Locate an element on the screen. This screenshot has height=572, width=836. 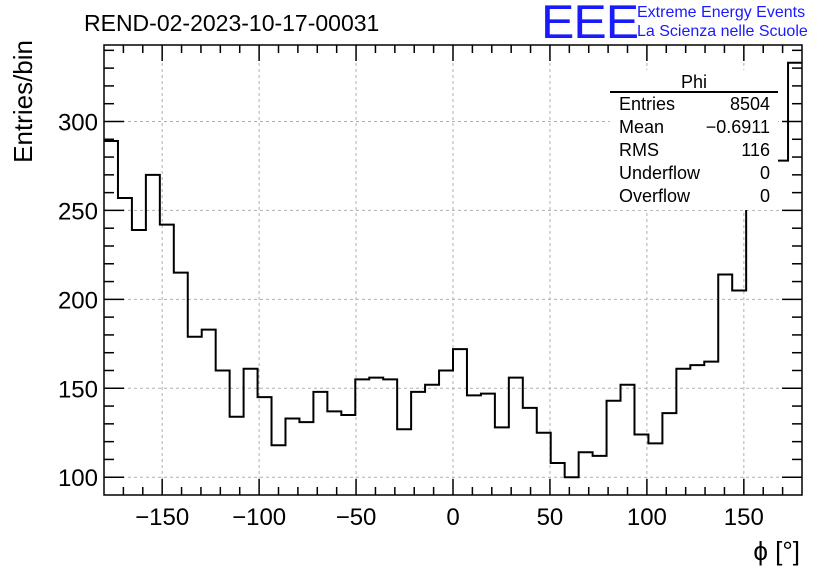
x-tick-label: 0 is located at coordinates (452, 517).